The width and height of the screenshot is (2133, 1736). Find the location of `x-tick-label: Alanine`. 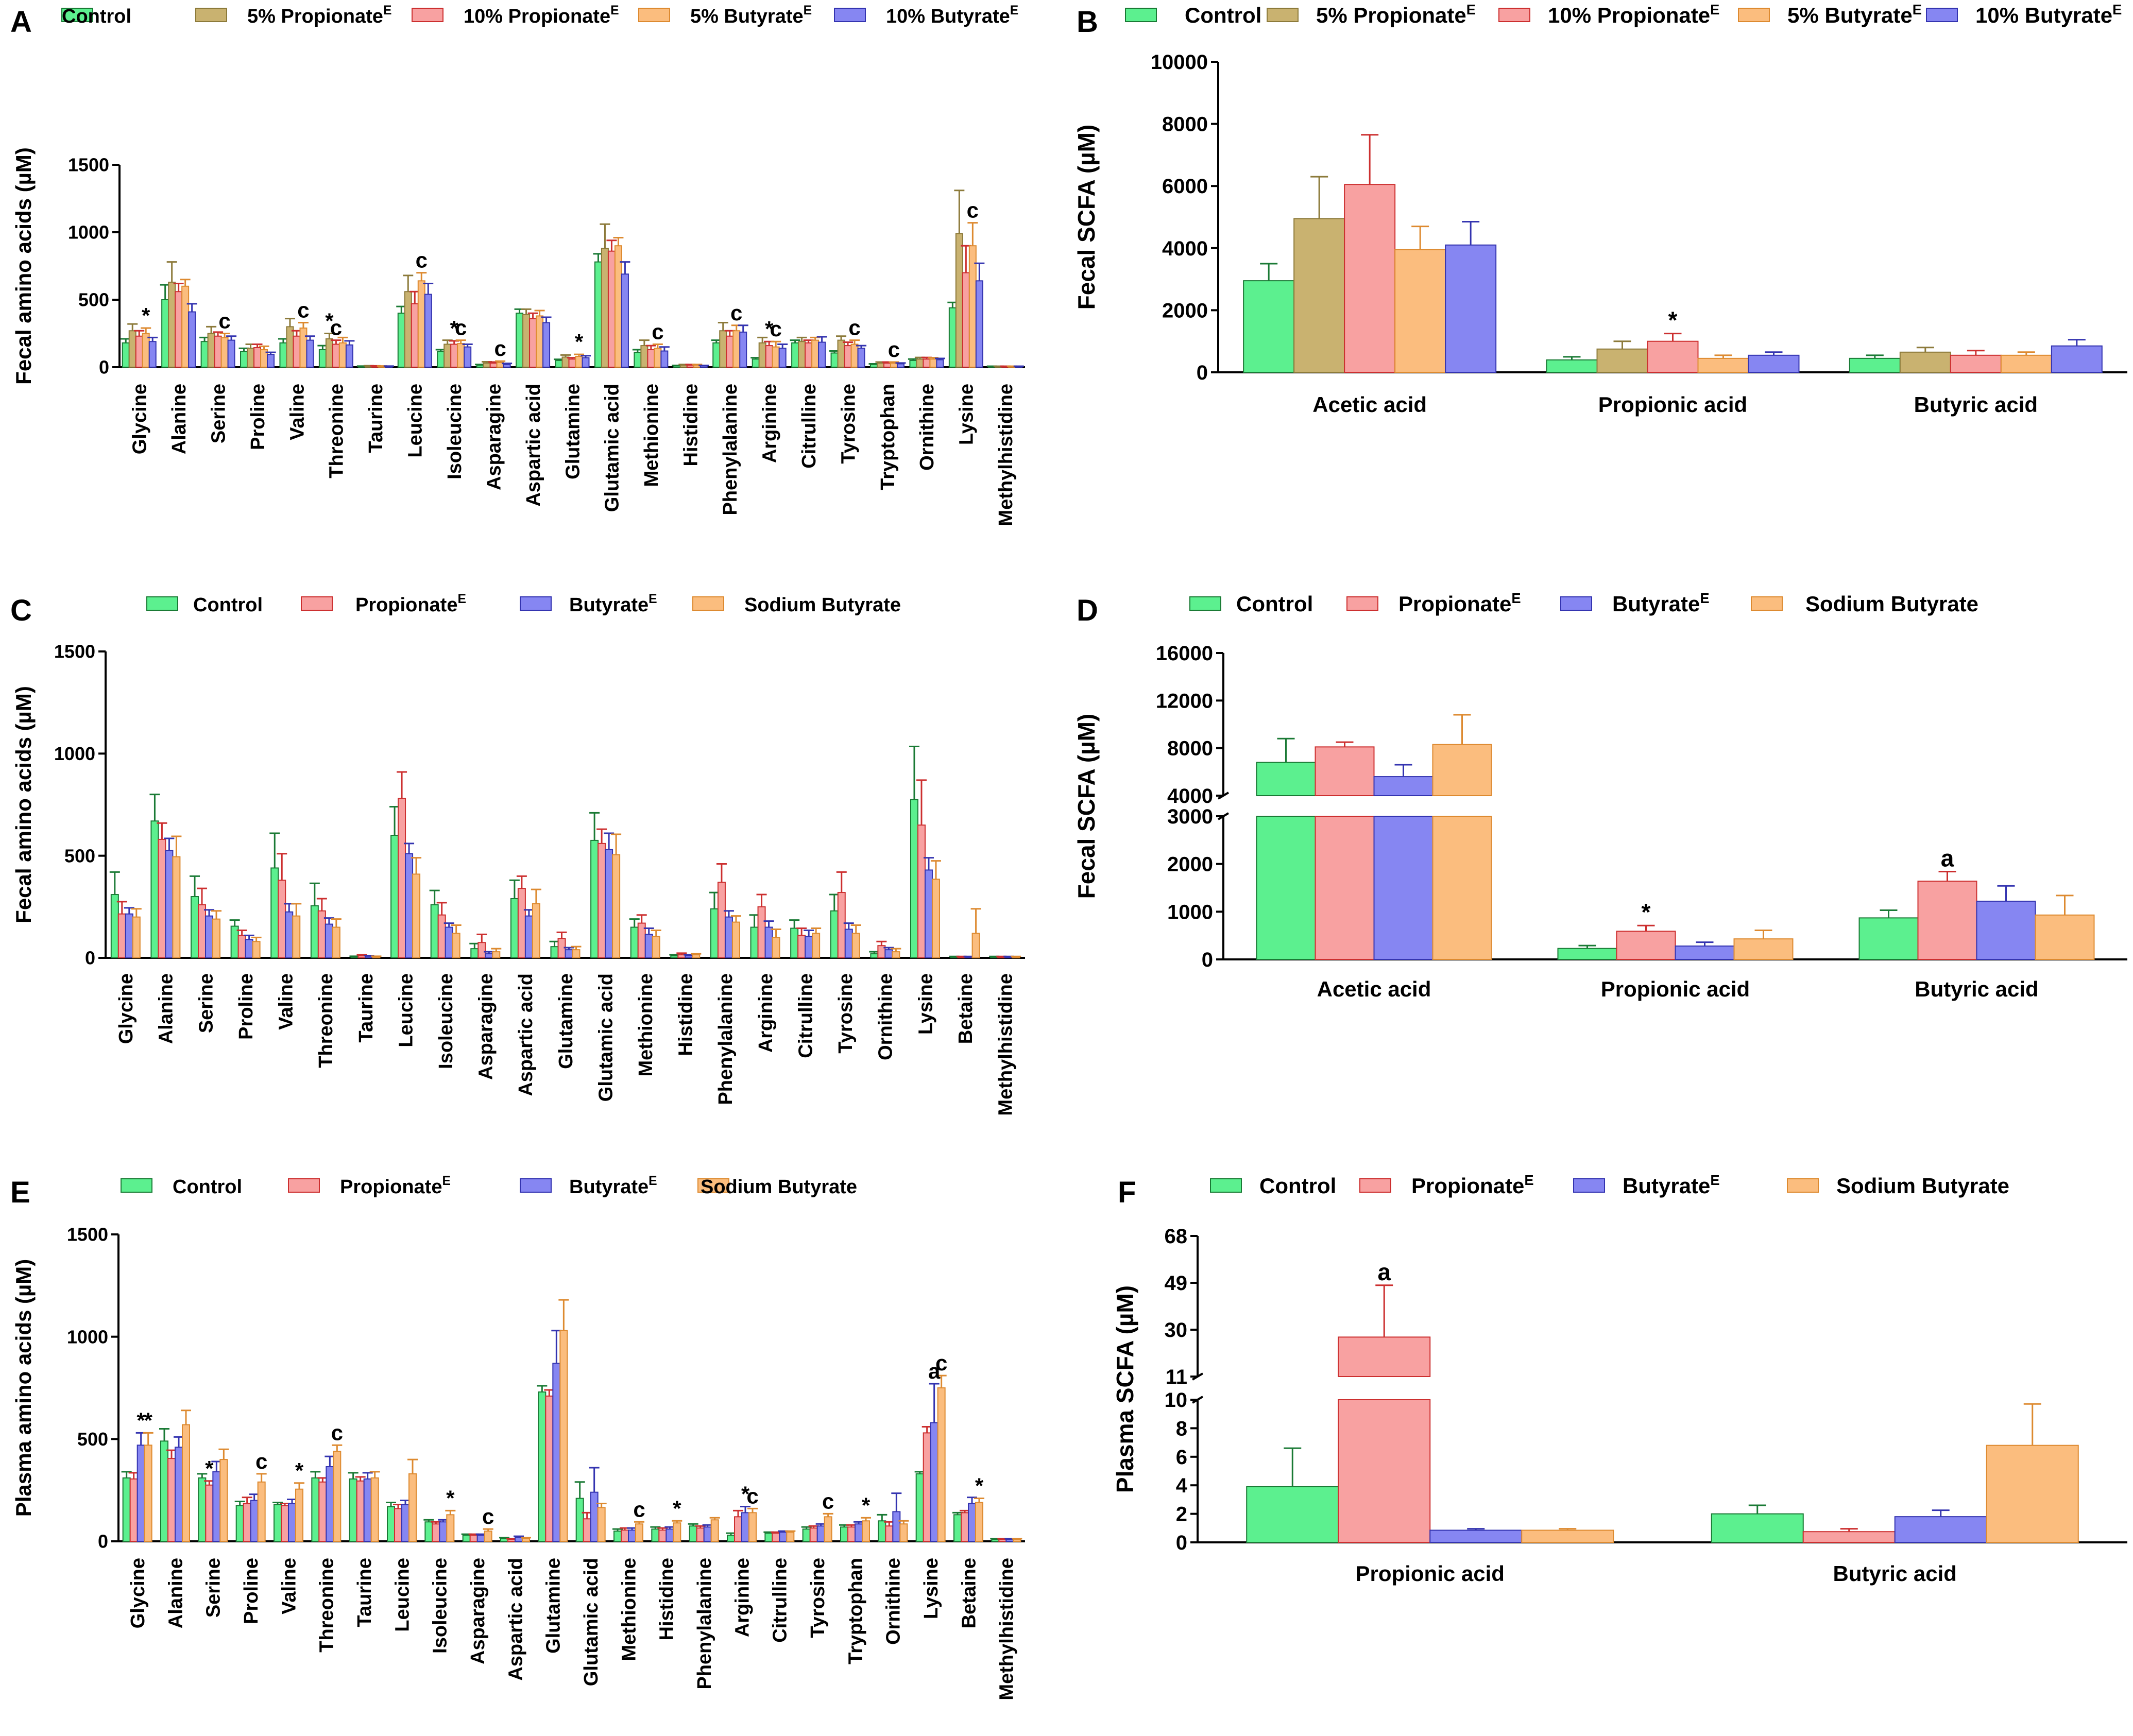

x-tick-label: Alanine is located at coordinates (175, 1593).